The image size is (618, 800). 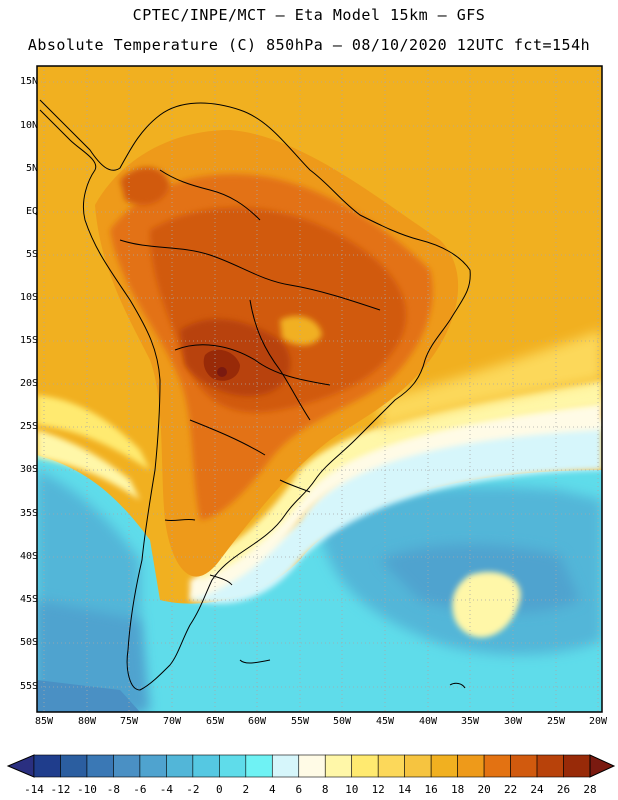 I want to click on lon-label: 80W, so click(x=87, y=721).